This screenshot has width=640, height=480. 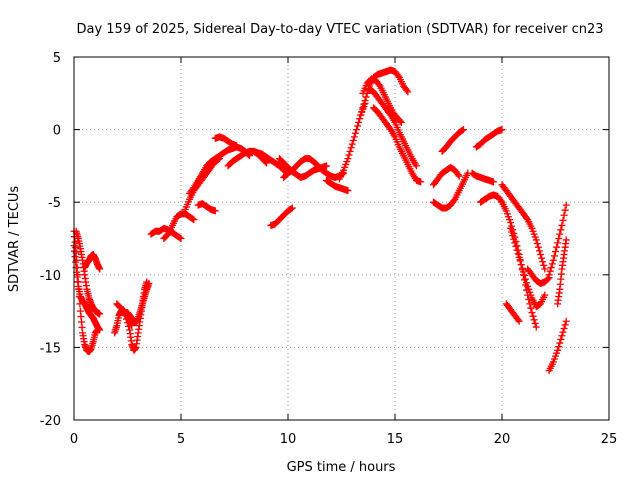 What do you see at coordinates (138, 303) in the screenshot?
I see `series-arc-g` at bounding box center [138, 303].